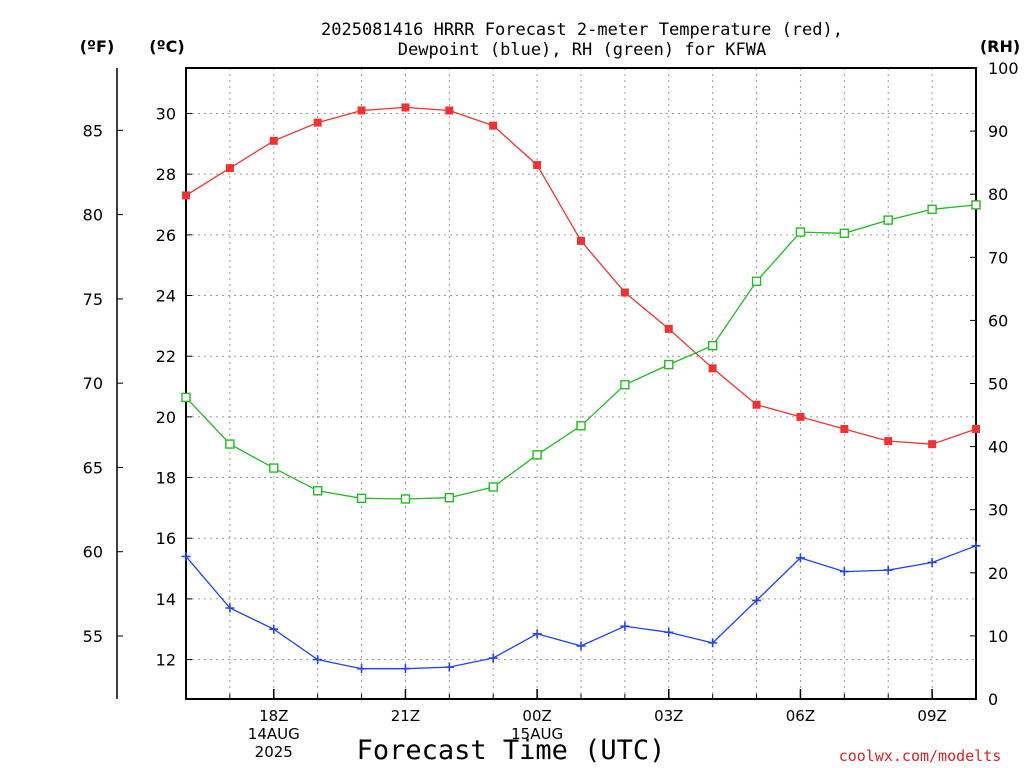 The image size is (1024, 768). What do you see at coordinates (800, 716) in the screenshot?
I see `x-tick-label: 06Z` at bounding box center [800, 716].